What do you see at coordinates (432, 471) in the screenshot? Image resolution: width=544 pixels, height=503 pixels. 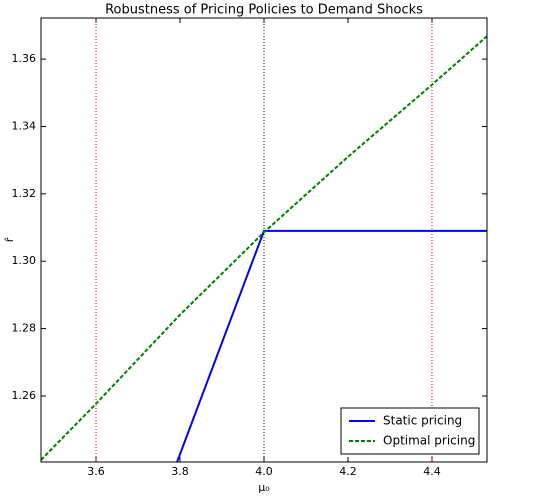 I see `x-tick-label: 4.4` at bounding box center [432, 471].